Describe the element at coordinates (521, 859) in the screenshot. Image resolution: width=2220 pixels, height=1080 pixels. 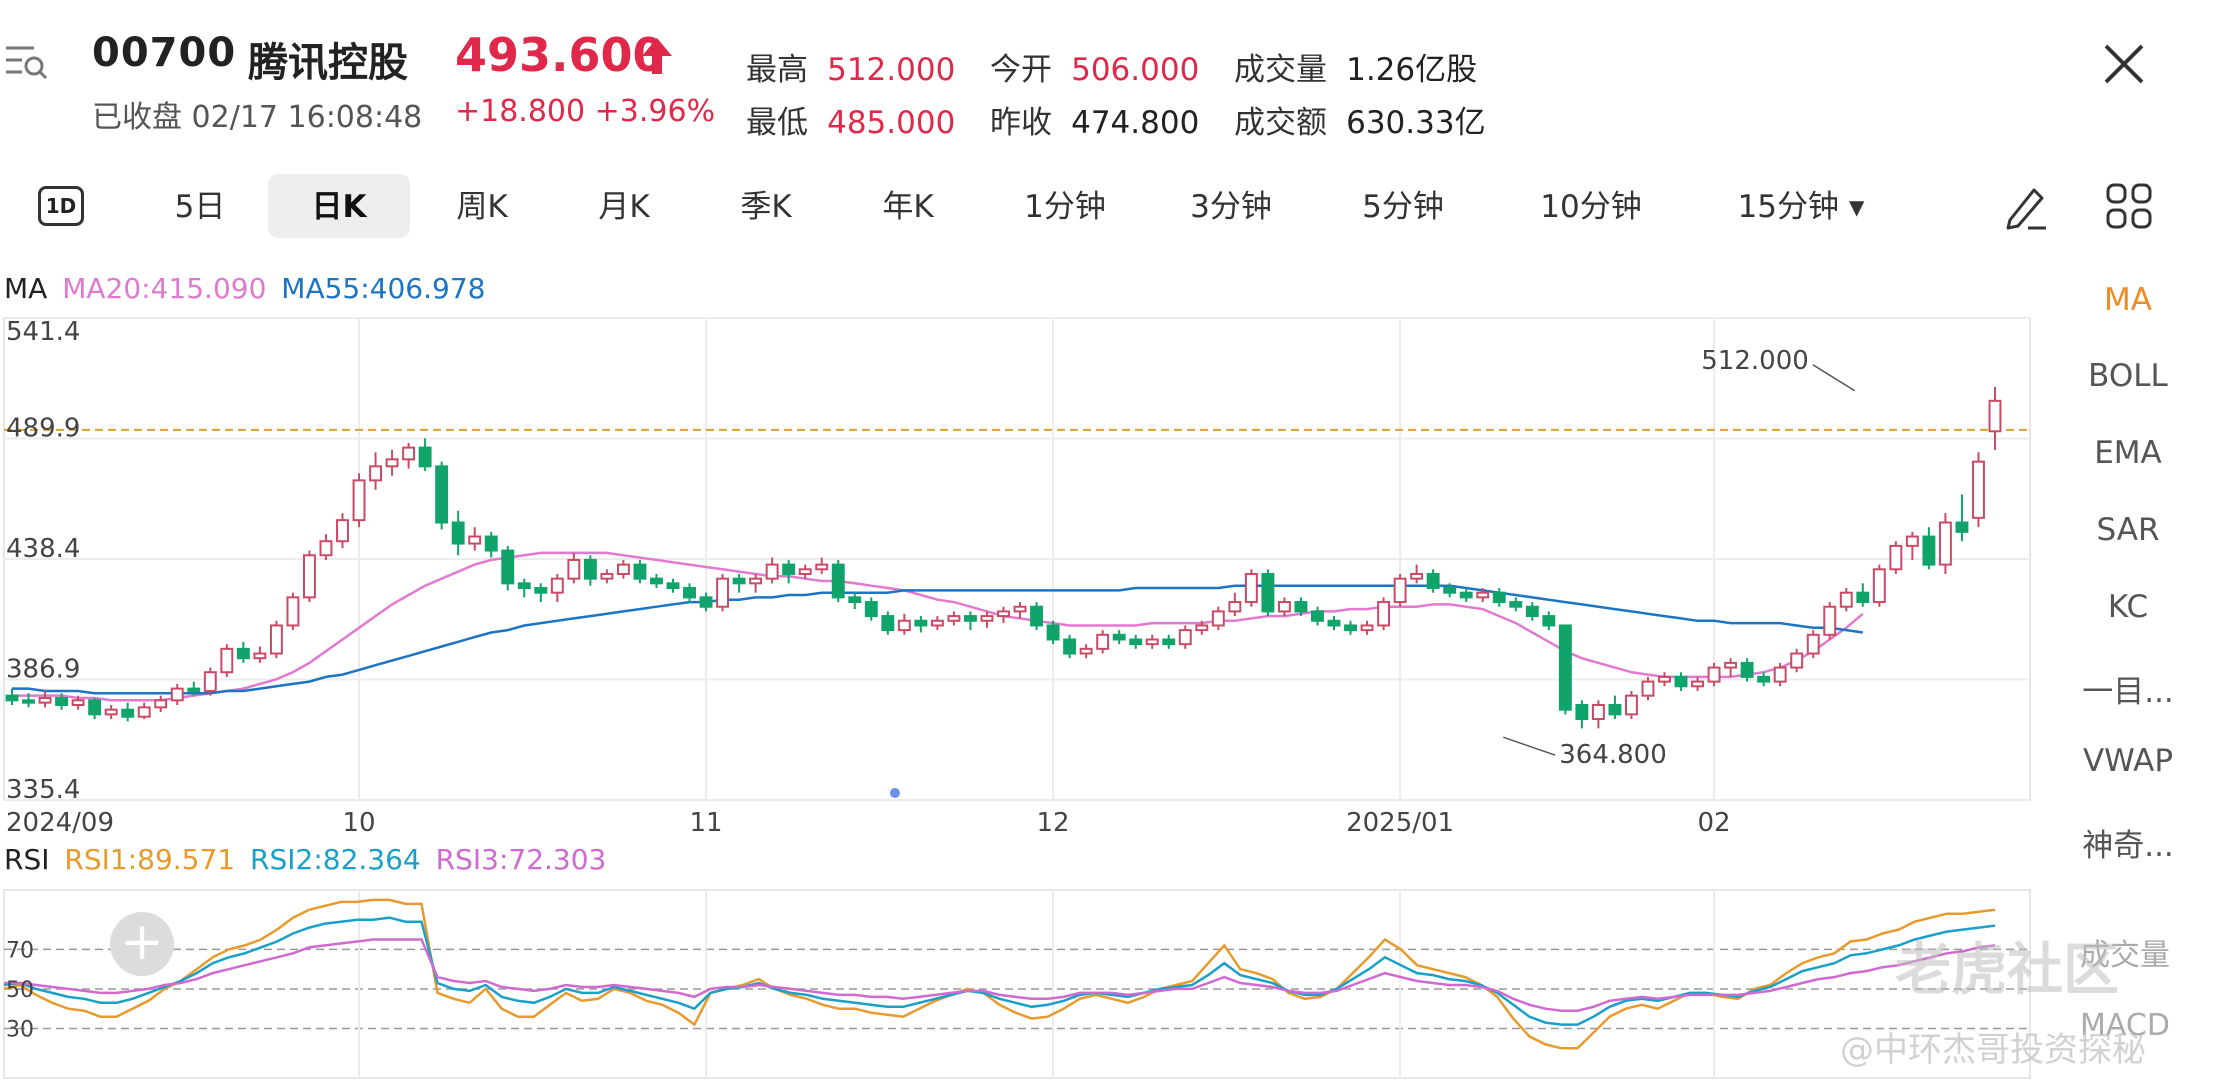
I see `rsi3-value: RSI3:72.303` at that location.